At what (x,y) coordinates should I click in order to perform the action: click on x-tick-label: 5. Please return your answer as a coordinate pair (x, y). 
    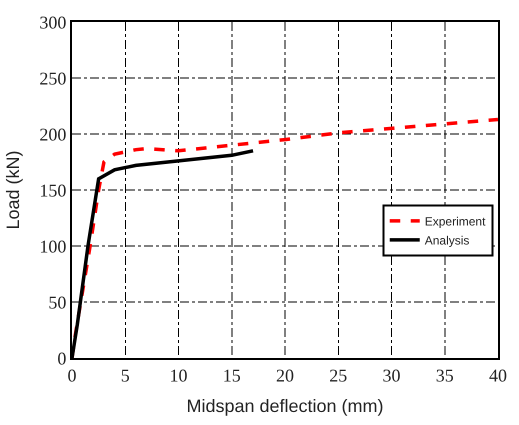
    Looking at the image, I should click on (125, 376).